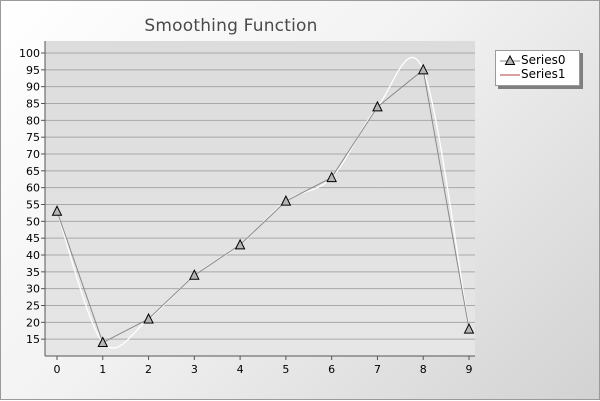 The width and height of the screenshot is (600, 401). I want to click on legend-item-series0: Series0, so click(537, 60).